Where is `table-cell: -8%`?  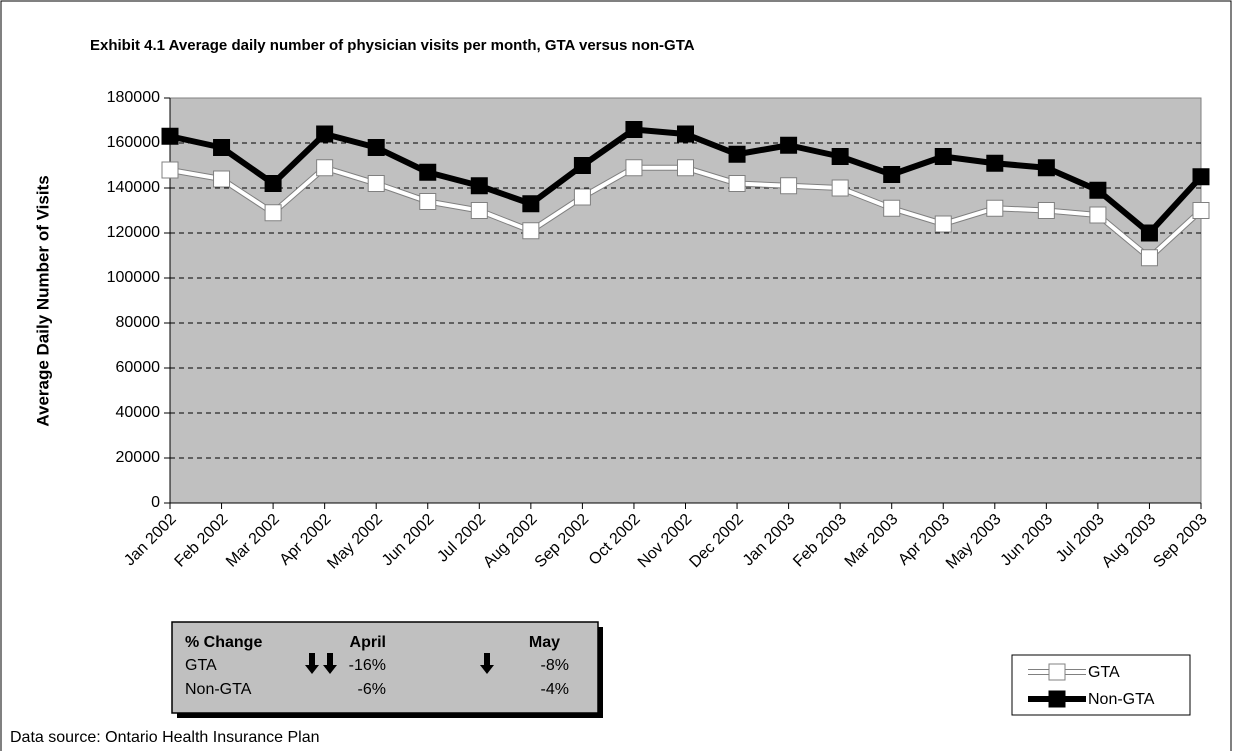 table-cell: -8% is located at coordinates (555, 665).